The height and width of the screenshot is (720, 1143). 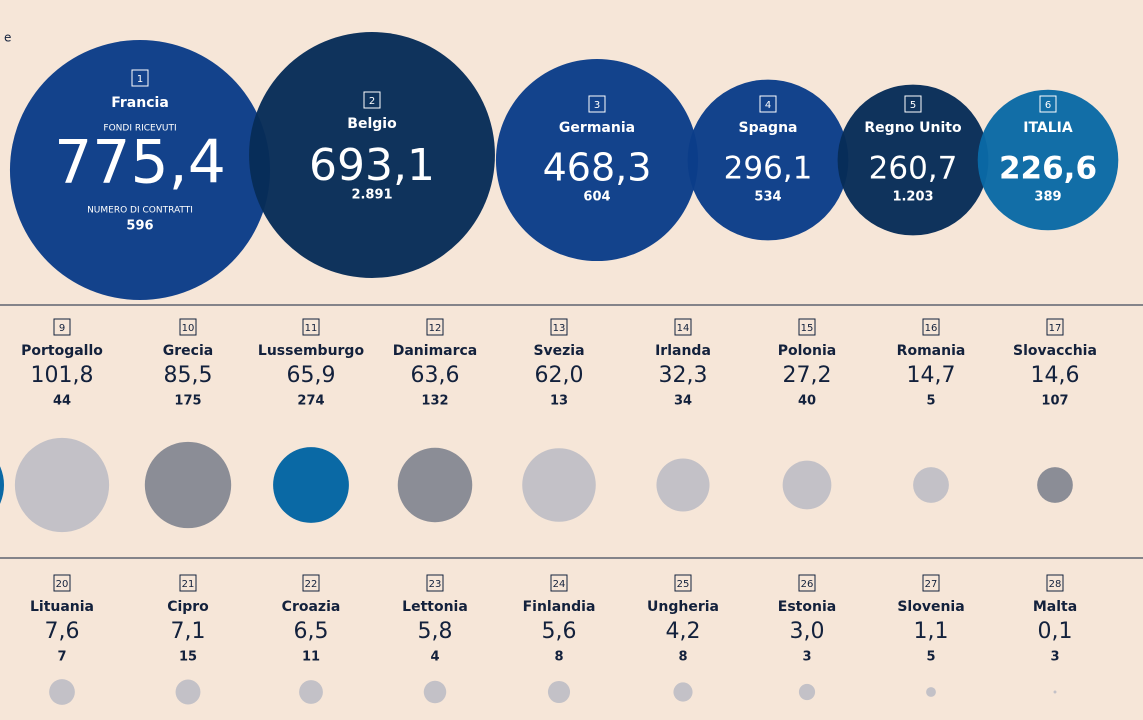 What do you see at coordinates (683, 631) in the screenshot?
I see `funds-value: 4,2` at bounding box center [683, 631].